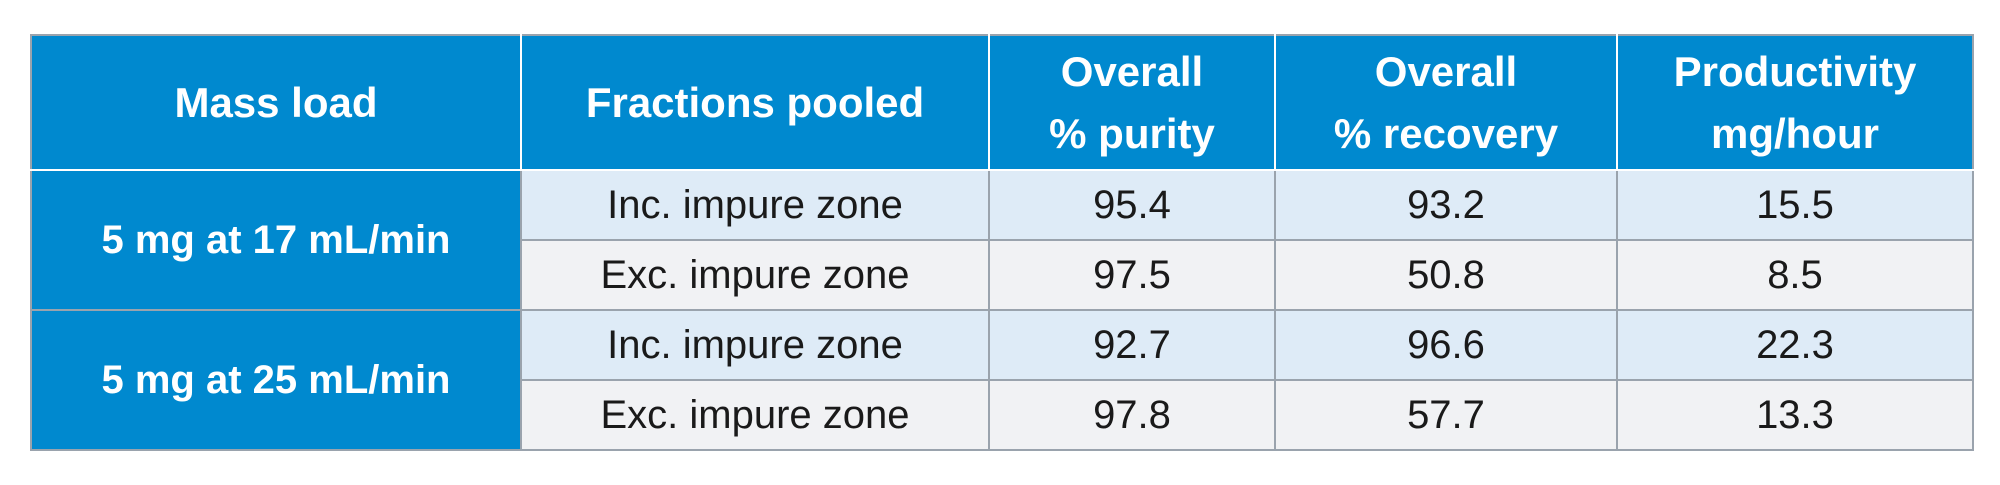  I want to click on header-fractions-pooled-text: Fractions pooled, so click(755, 102).